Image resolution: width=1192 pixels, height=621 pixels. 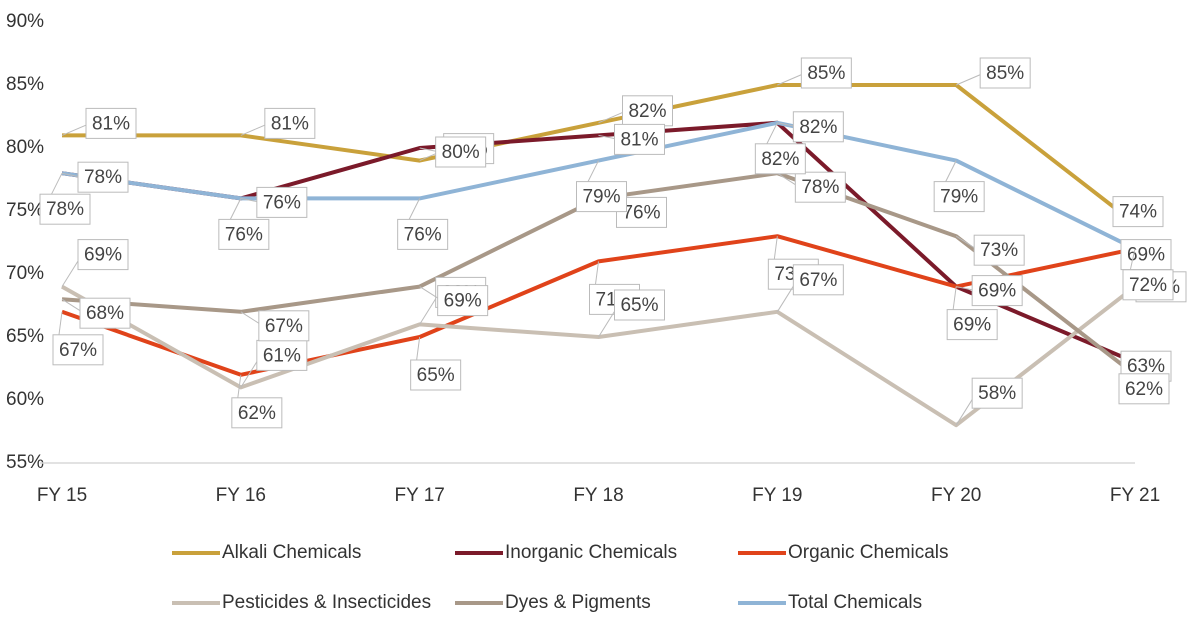 What do you see at coordinates (326, 602) in the screenshot?
I see `legend-label: Pesticides & Insecticides` at bounding box center [326, 602].